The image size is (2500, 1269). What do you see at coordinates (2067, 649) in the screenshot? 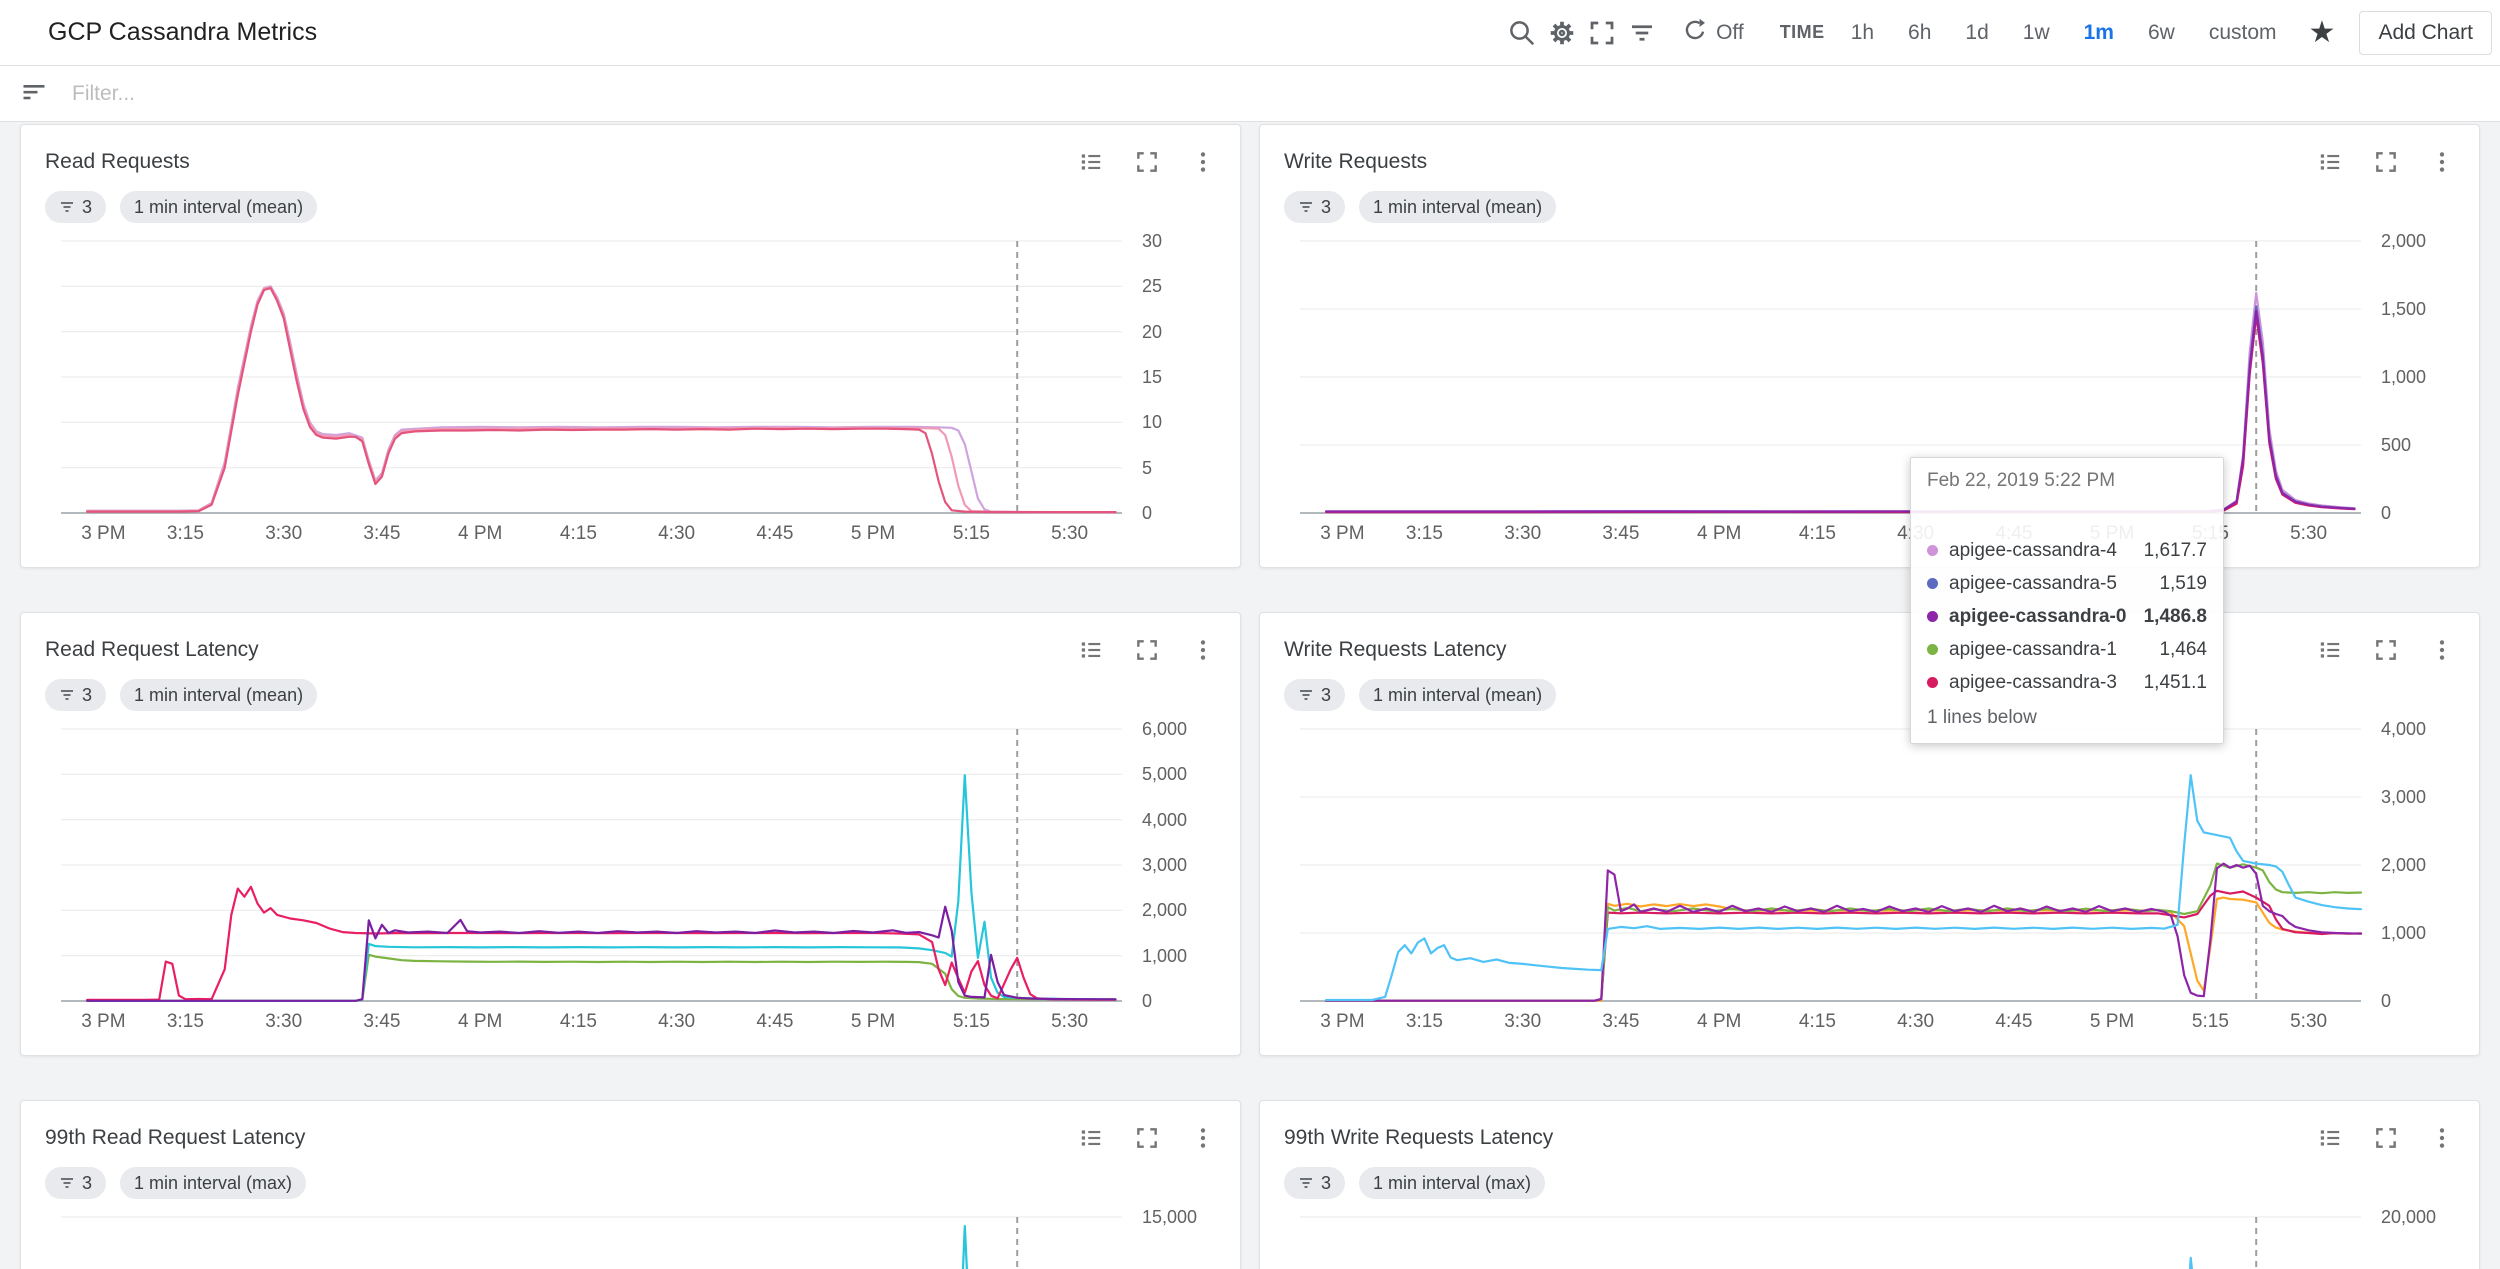
I see `tooltip-row: apigee-cassandra-1 1,464` at bounding box center [2067, 649].